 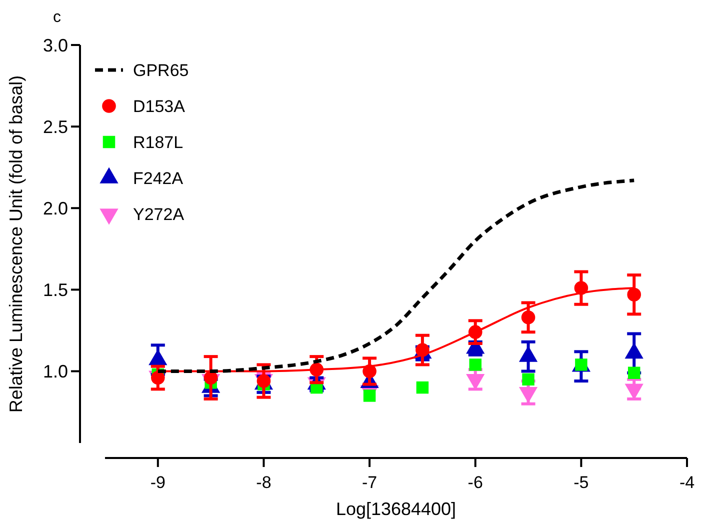 I want to click on y-tick-label: 2.5, so click(x=55, y=126).